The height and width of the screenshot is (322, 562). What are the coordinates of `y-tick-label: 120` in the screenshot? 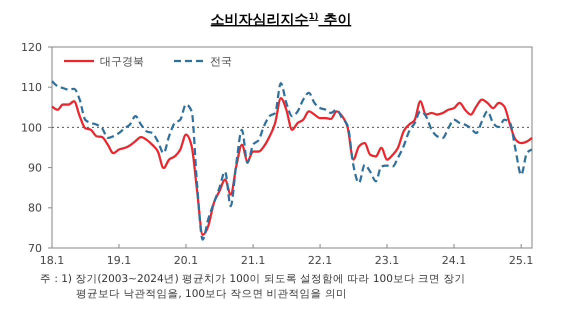 It's located at (31, 47).